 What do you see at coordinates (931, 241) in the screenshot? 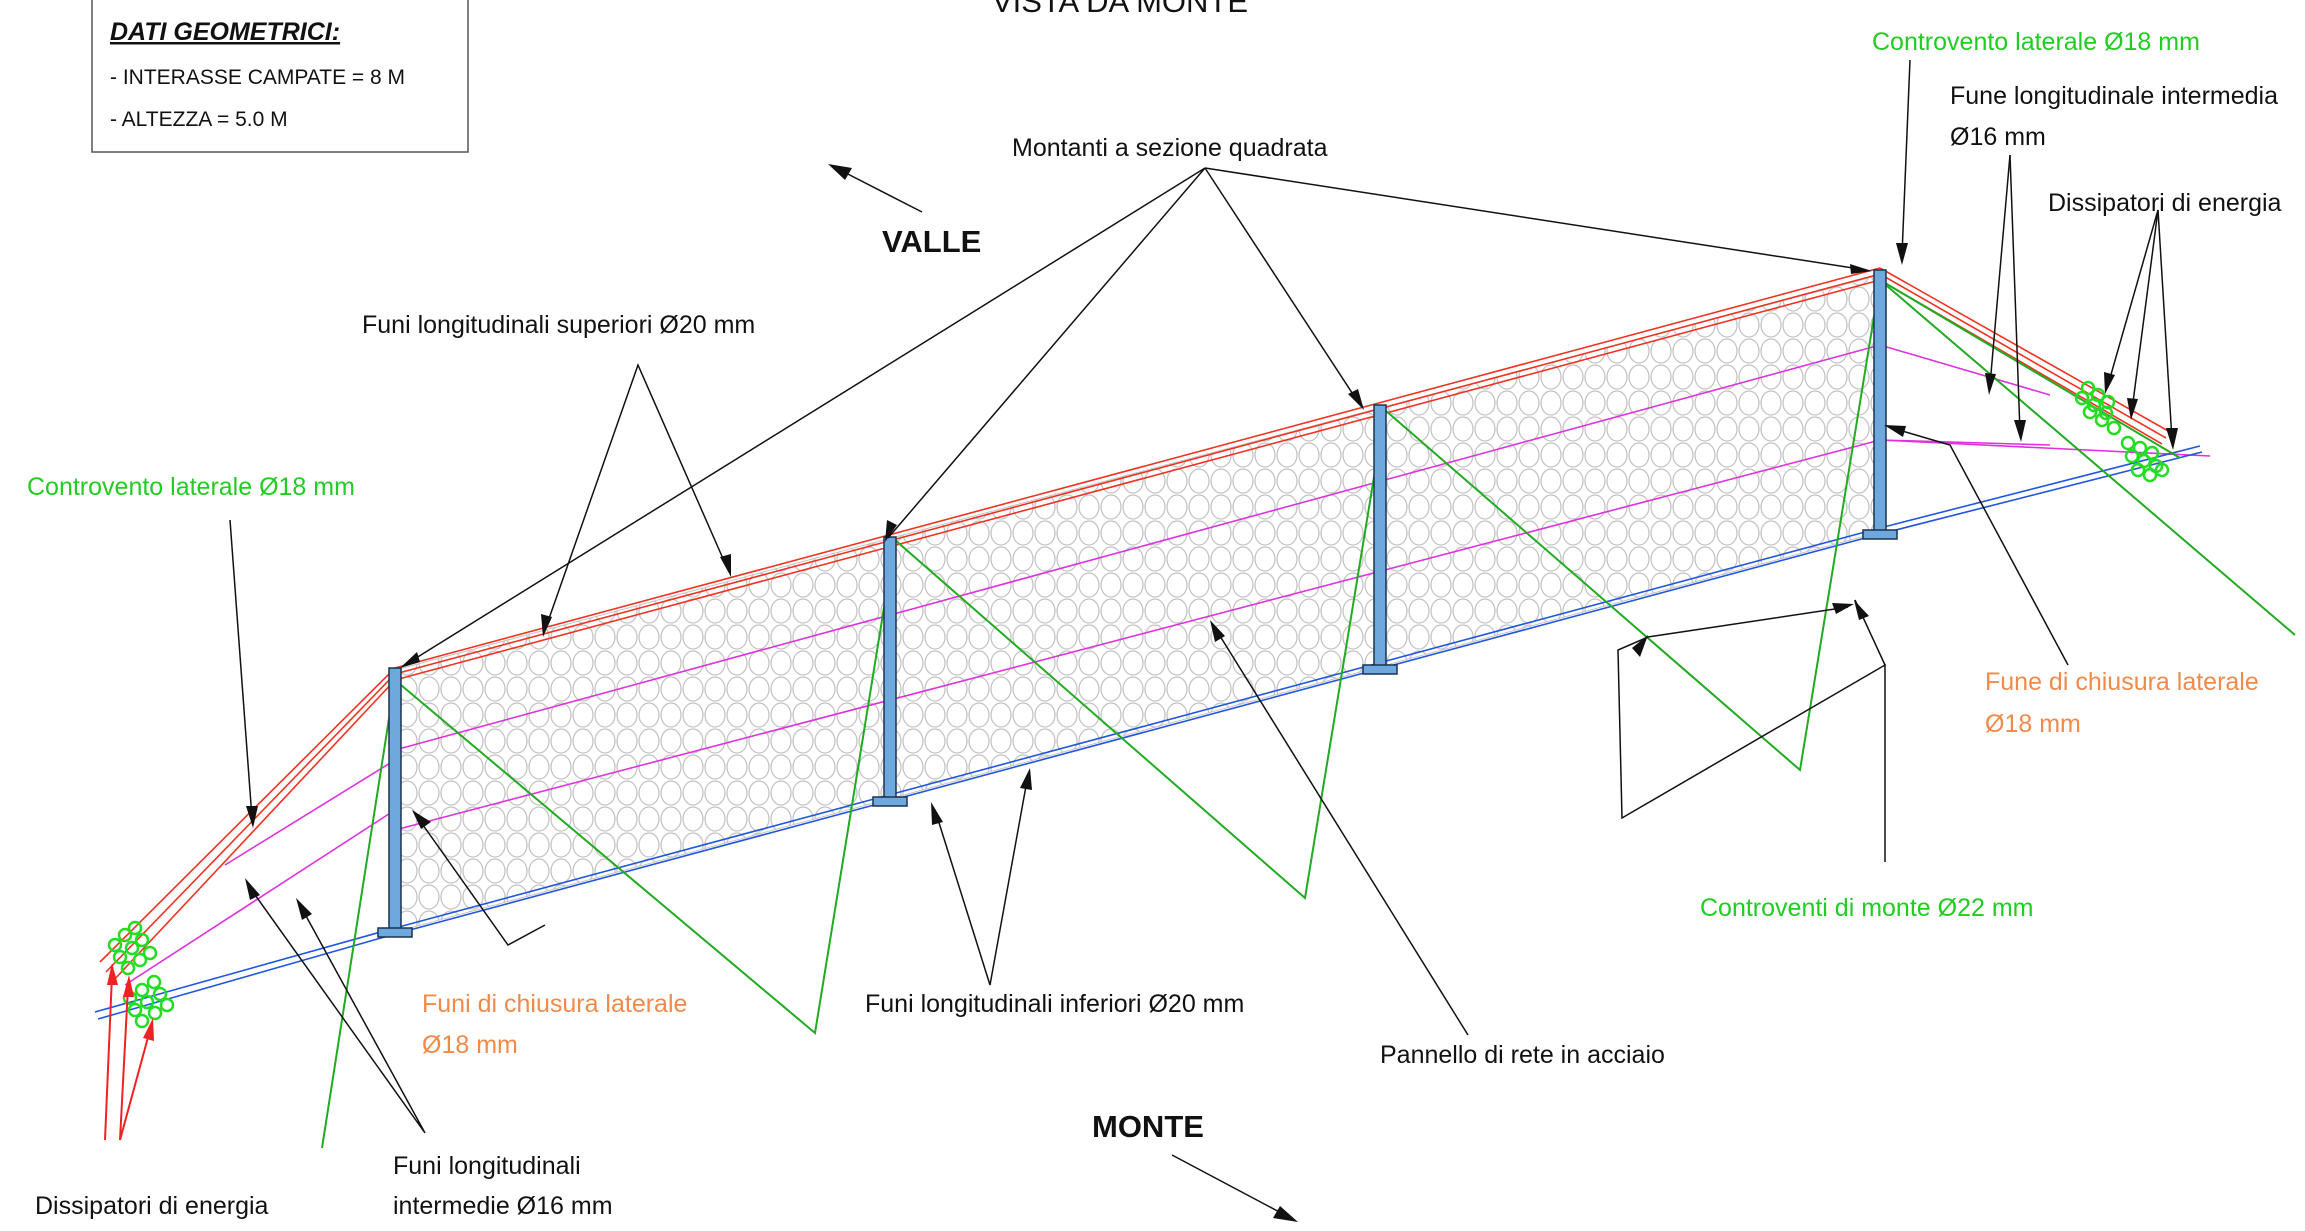
I see `valle-label: VALLE` at bounding box center [931, 241].